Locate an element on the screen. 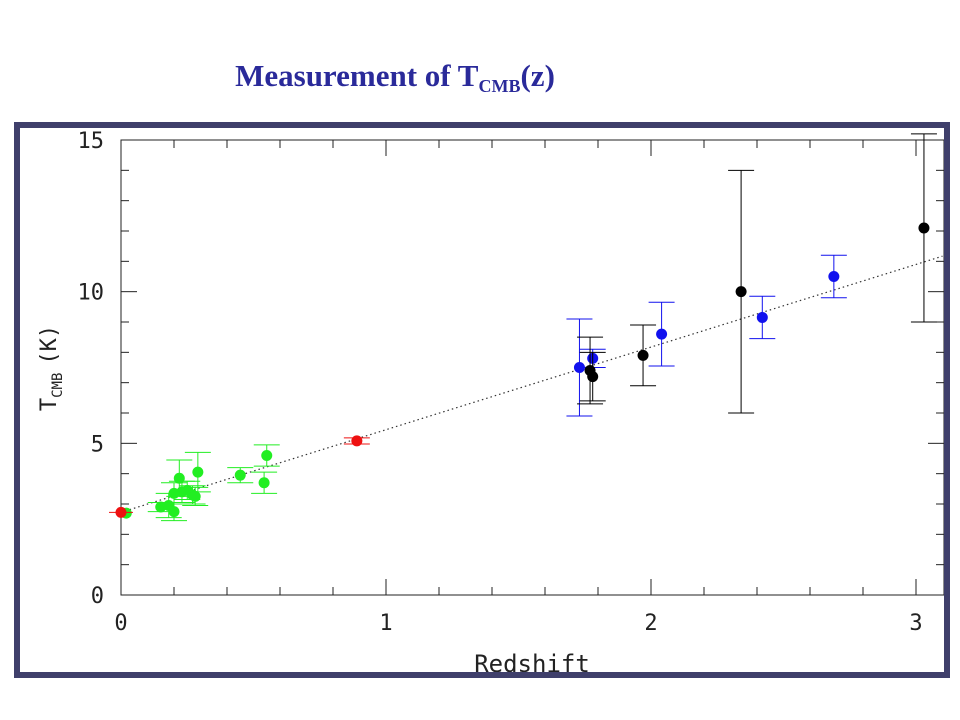 The image size is (960, 720). title-tail: (z) is located at coordinates (537, 75).